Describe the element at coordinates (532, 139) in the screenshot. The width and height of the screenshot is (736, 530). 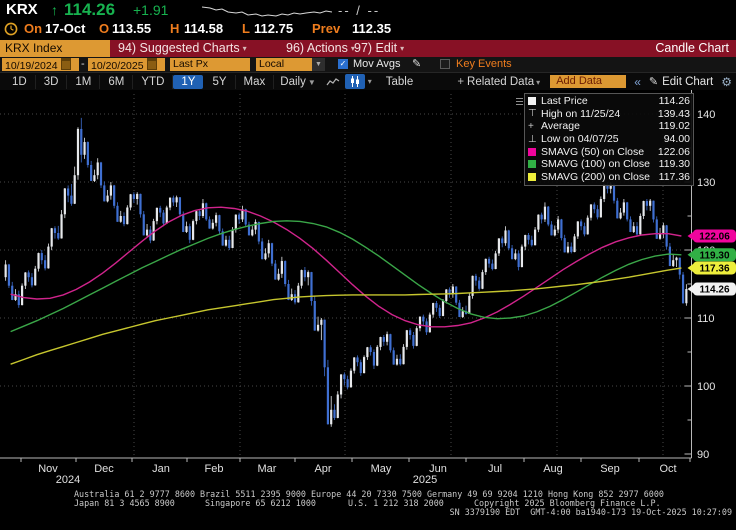
I see `low-marker-icon: ⊥` at that location.